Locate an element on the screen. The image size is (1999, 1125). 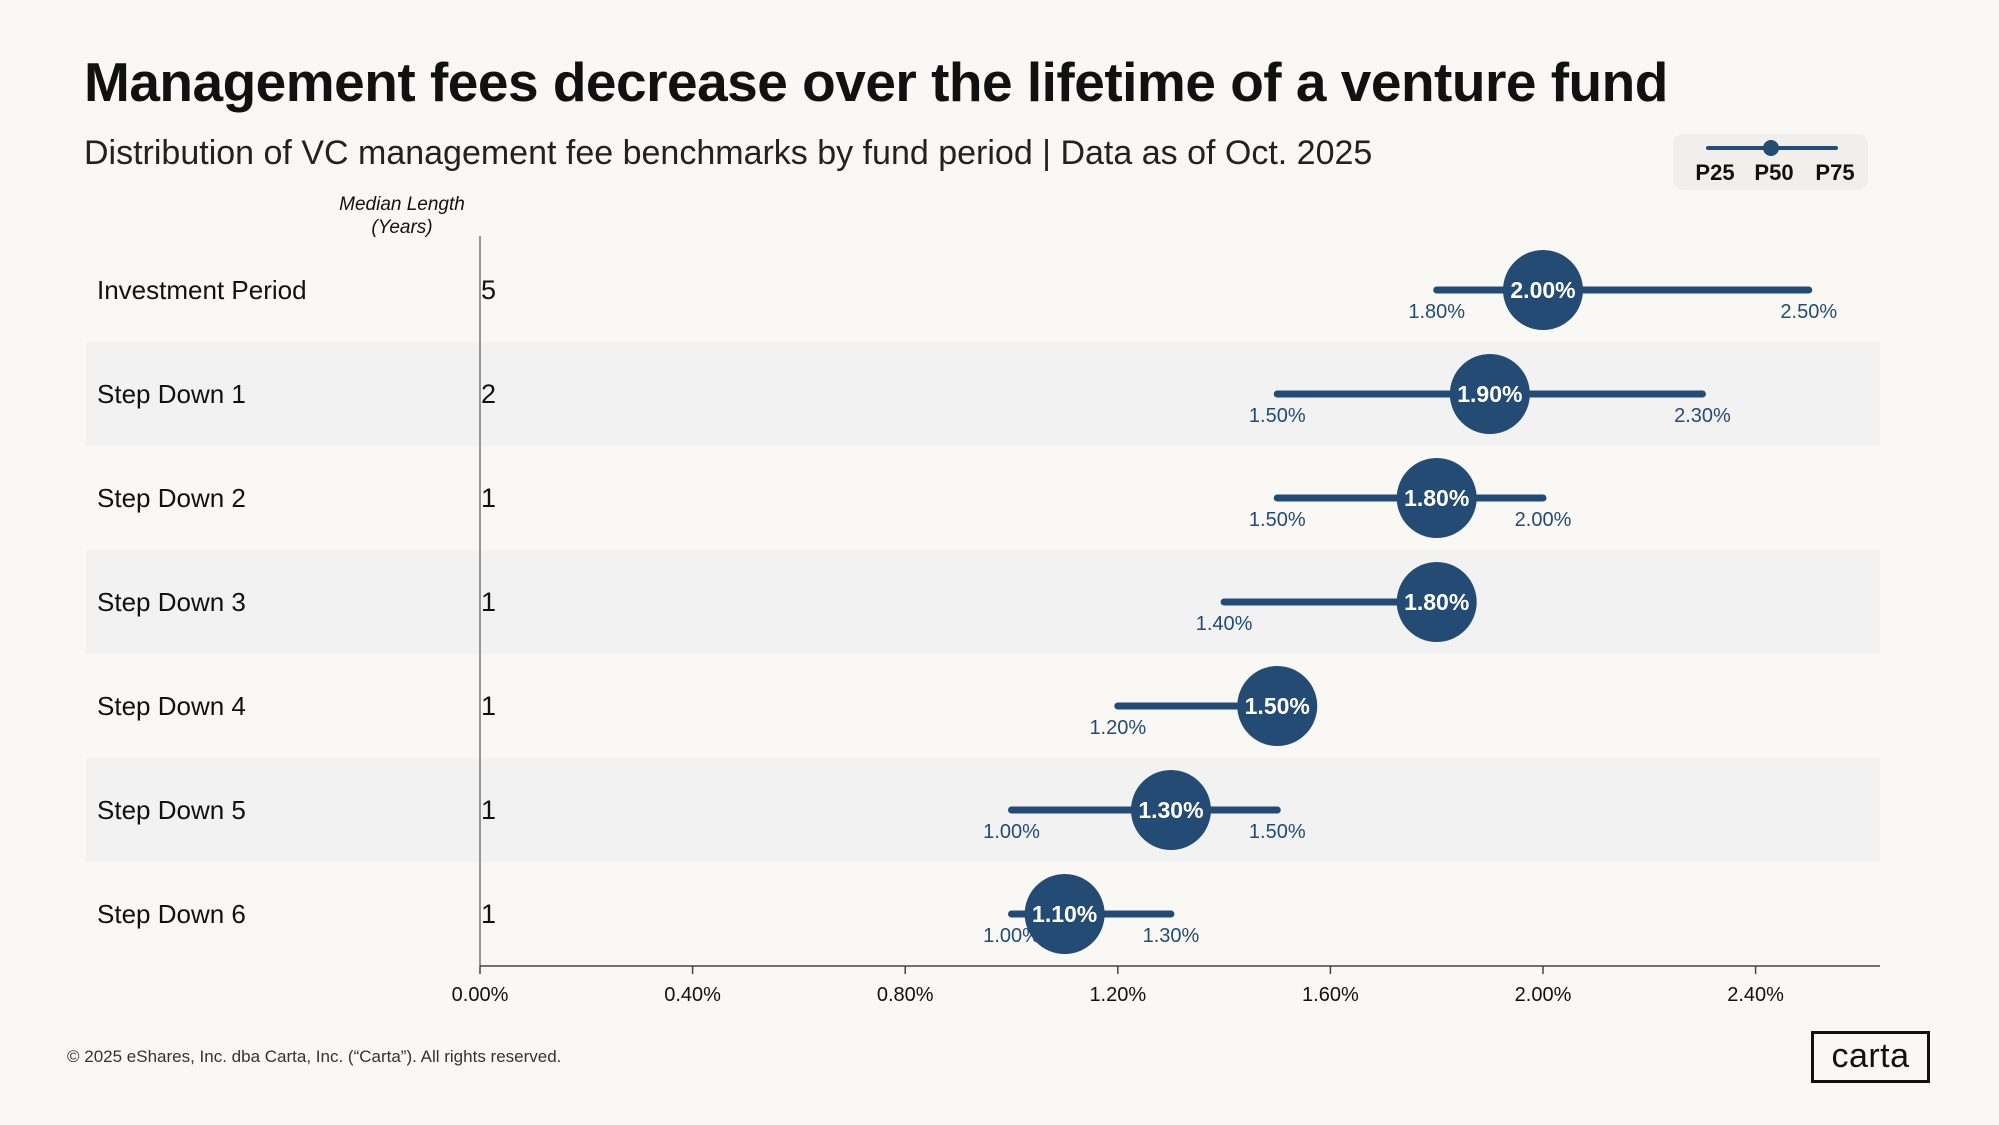
median-length-header: Median Length (Years) is located at coordinates (402, 216).